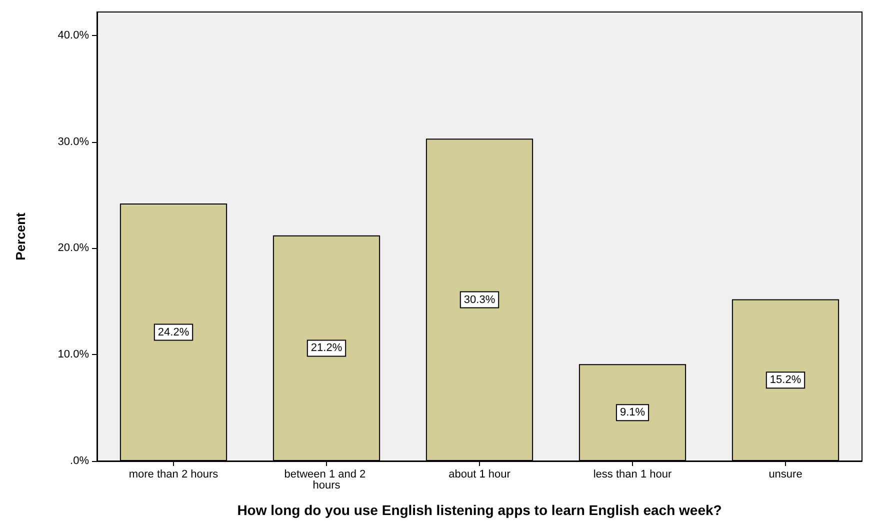 This screenshot has height=522, width=874. I want to click on data-label: 30.3%, so click(480, 300).